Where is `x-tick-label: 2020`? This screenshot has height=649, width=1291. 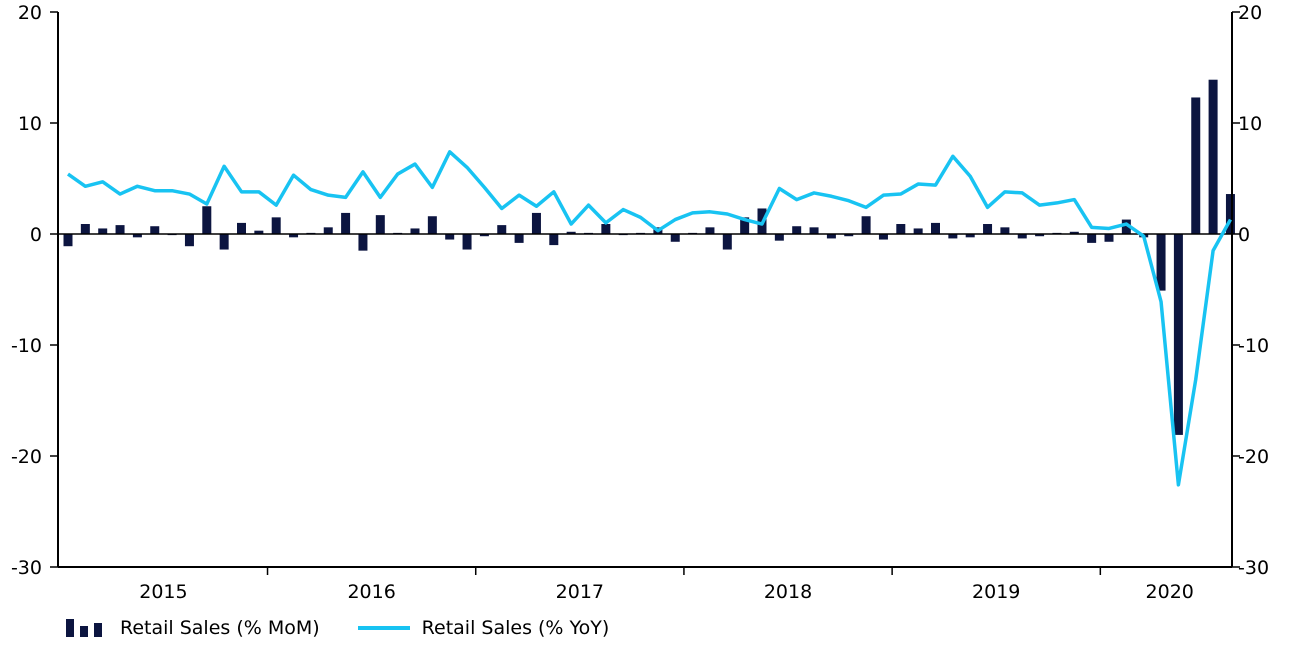
x-tick-label: 2020 is located at coordinates (1170, 592).